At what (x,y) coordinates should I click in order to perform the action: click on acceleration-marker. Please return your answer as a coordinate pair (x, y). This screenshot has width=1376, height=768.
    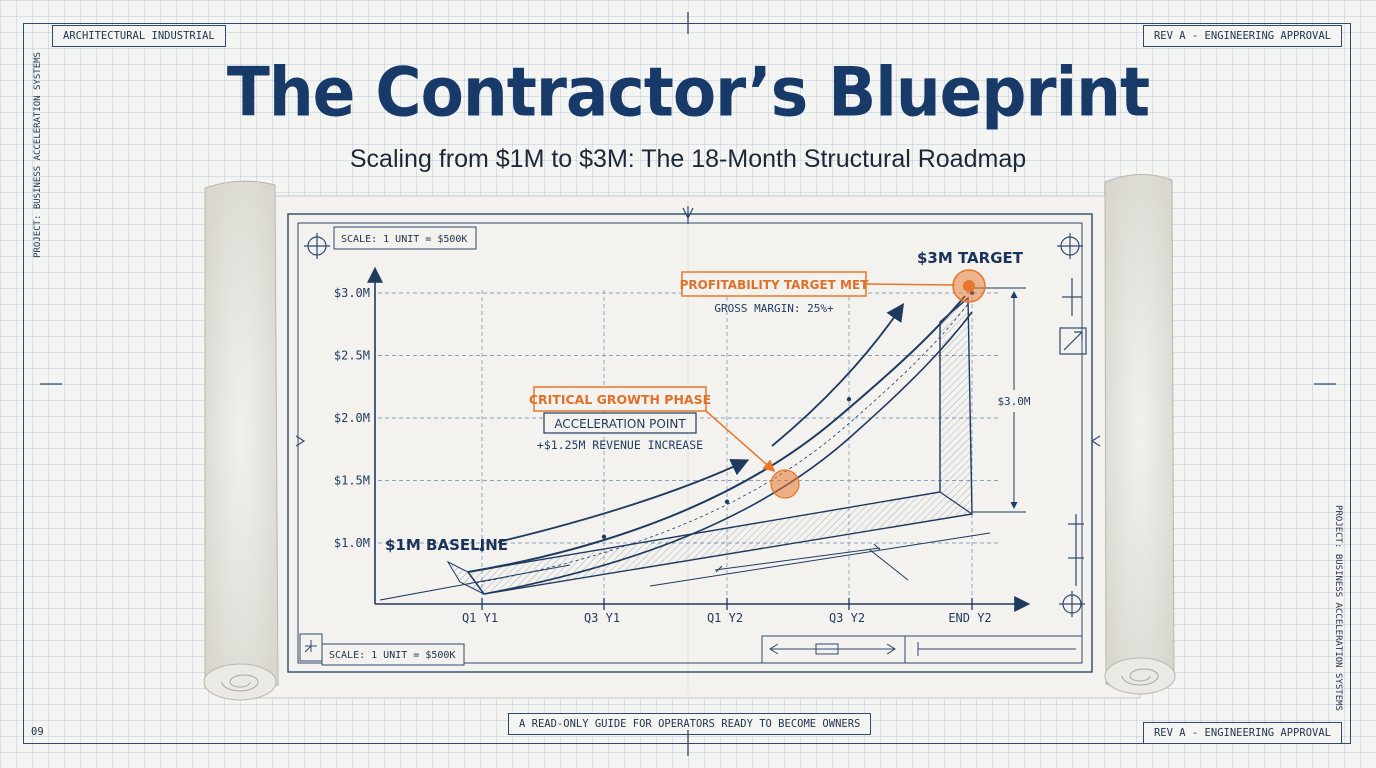
    Looking at the image, I should click on (785, 484).